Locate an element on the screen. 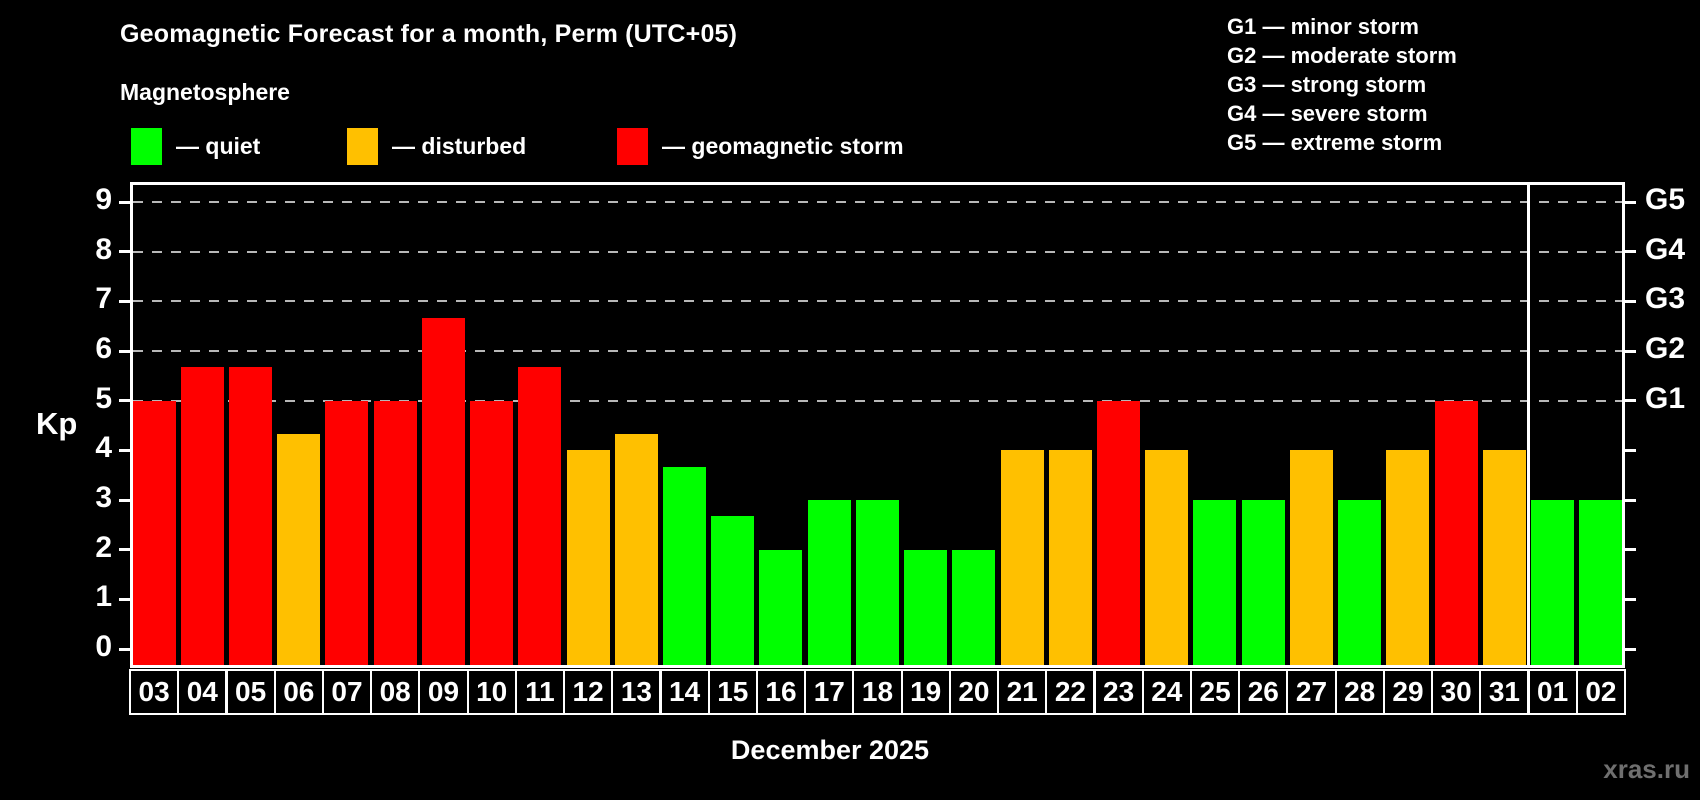  y-tick-label-3: 3 is located at coordinates (103, 498).